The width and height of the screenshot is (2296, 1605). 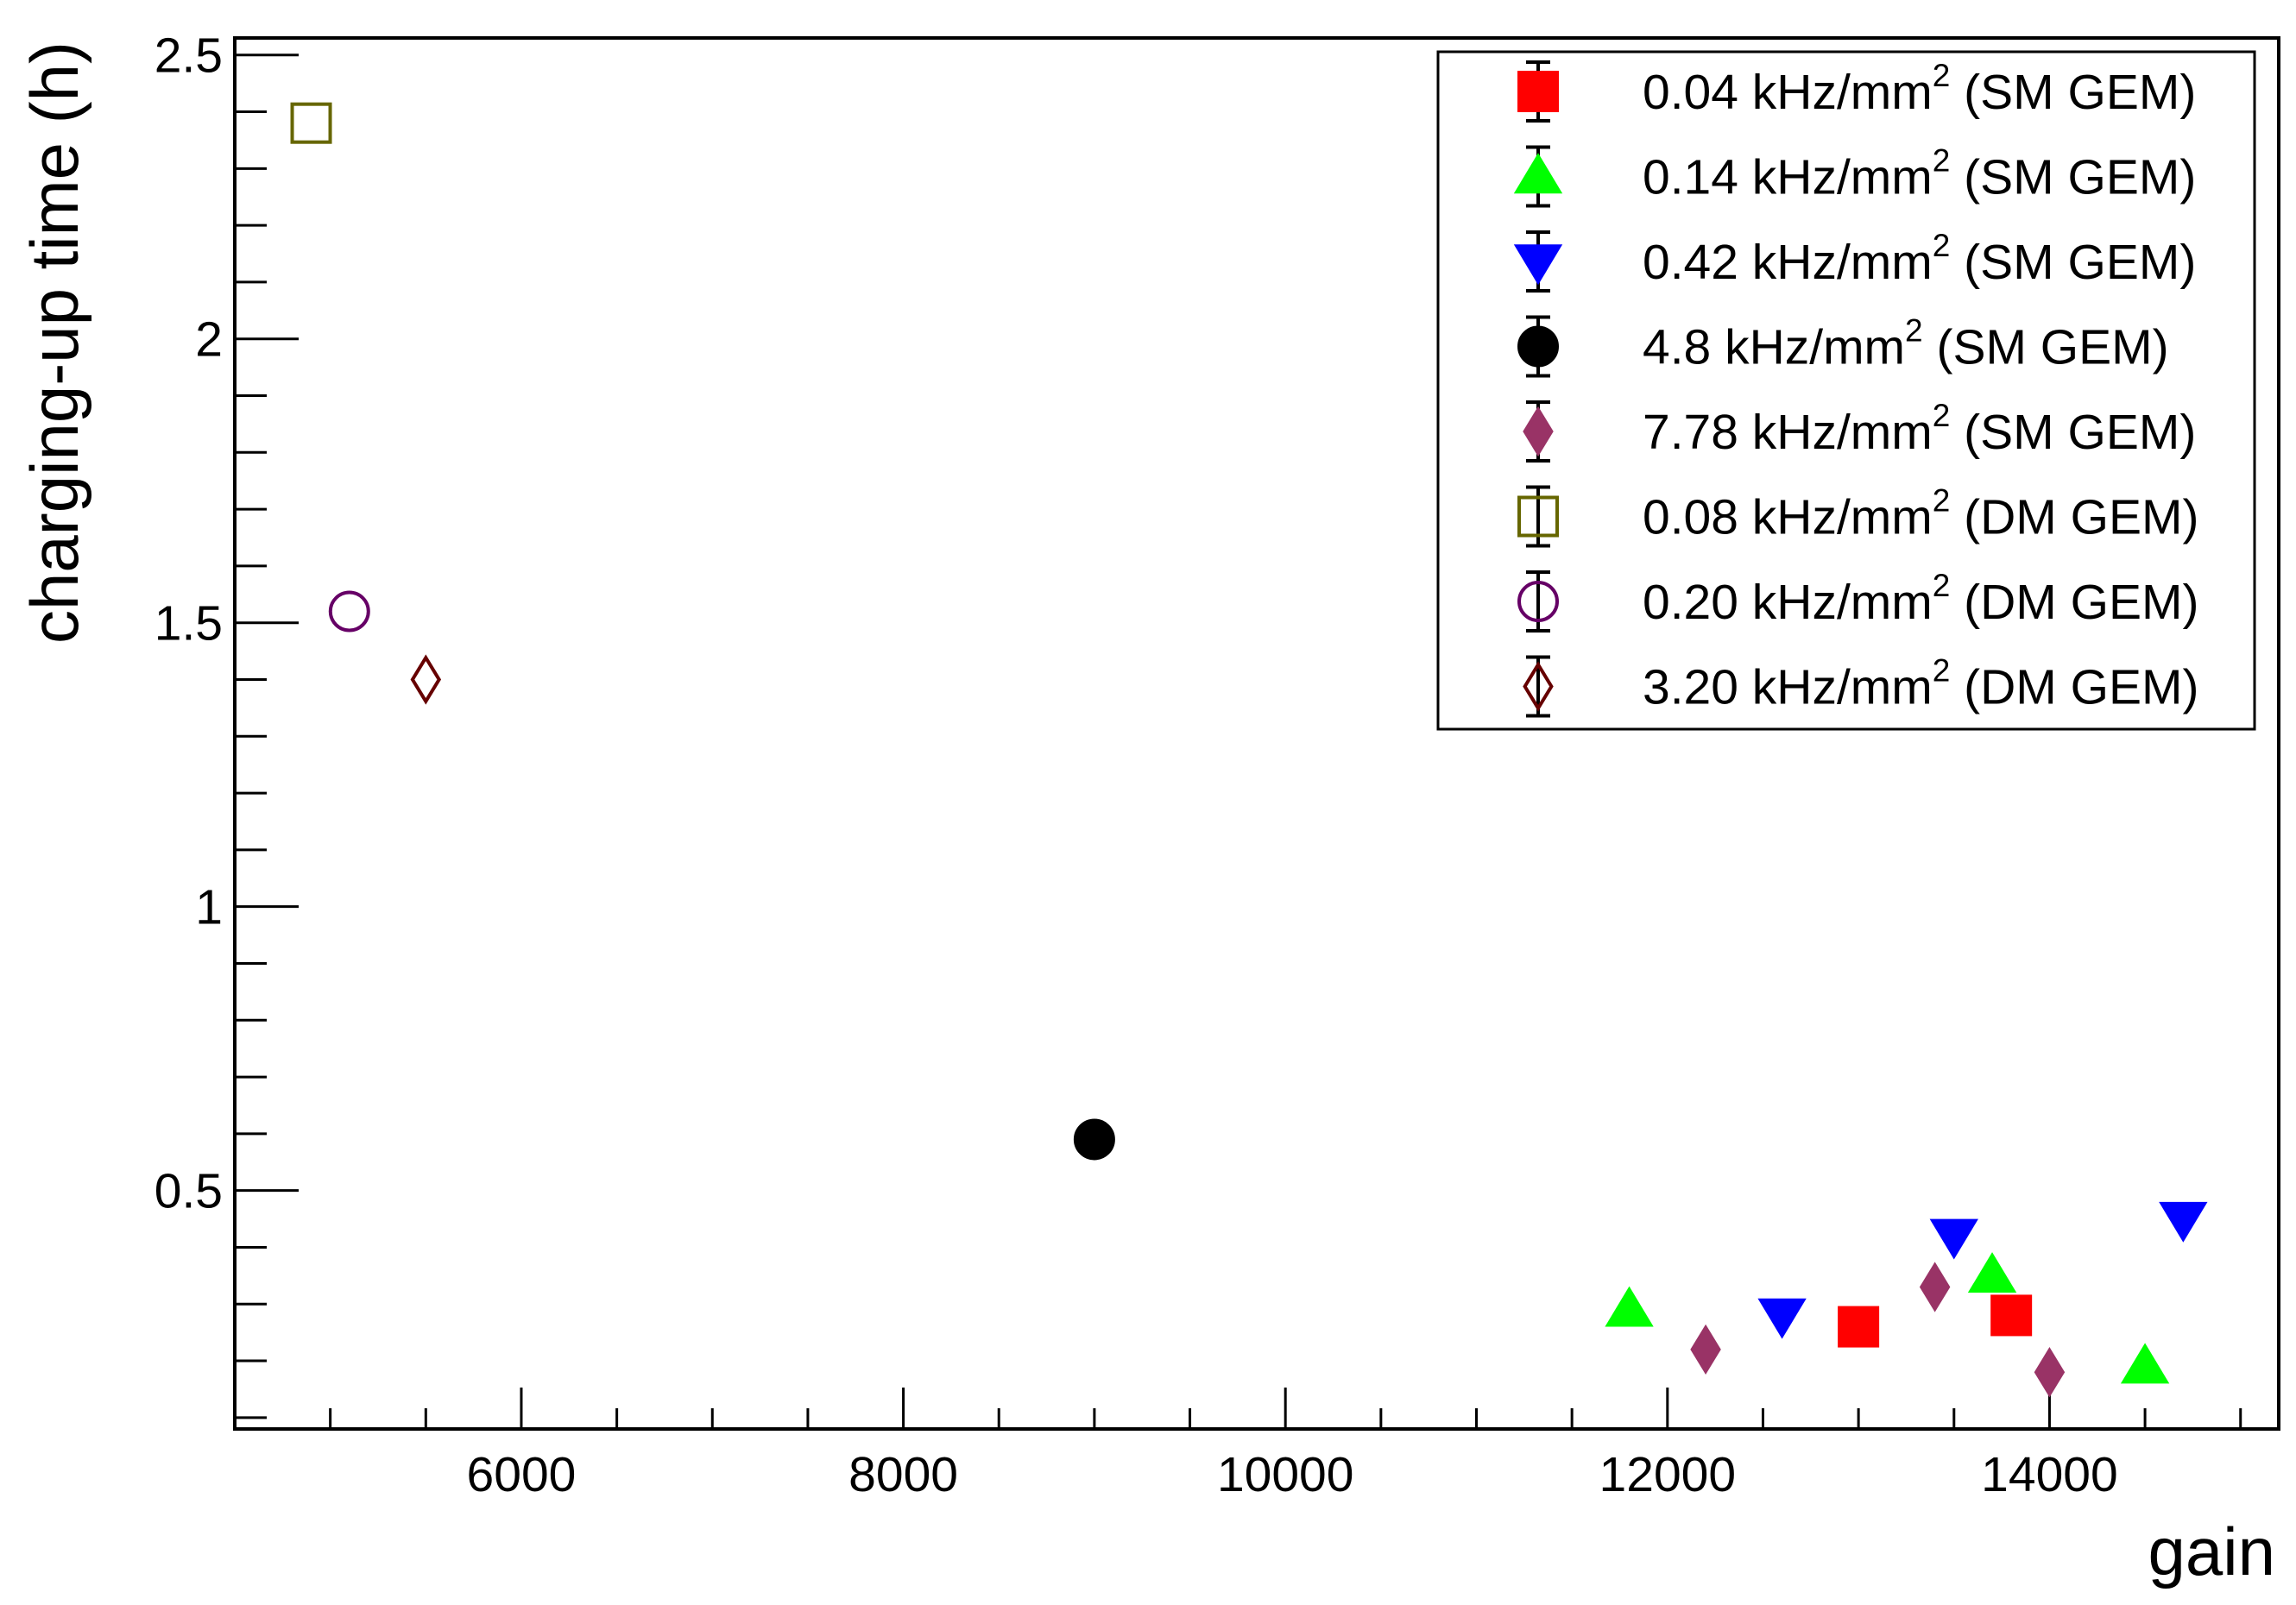 I want to click on legend-label-7: 0.20 kHz/mm2 (DM GEM), so click(x=1920, y=599).